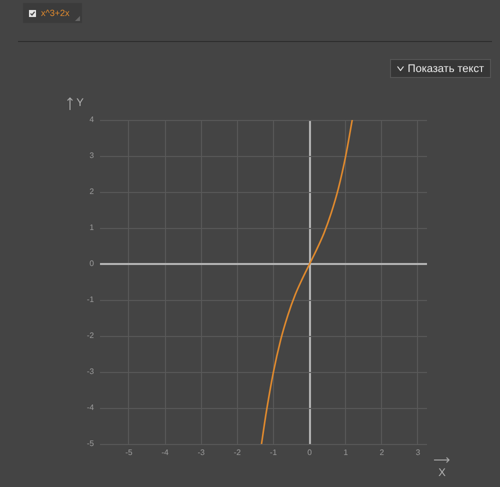 The image size is (500, 487). I want to click on y-tick-label: -5, so click(90, 443).